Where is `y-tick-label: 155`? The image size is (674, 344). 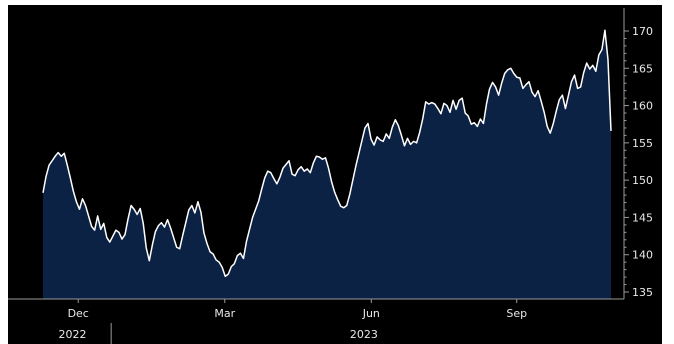 y-tick-label: 155 is located at coordinates (642, 143).